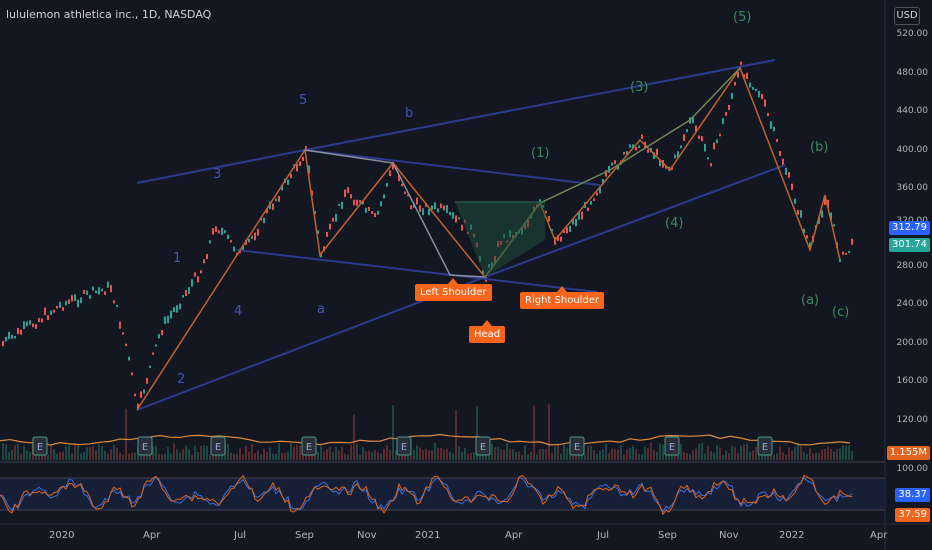 Image resolution: width=932 pixels, height=550 pixels. I want to click on right-shoulder-callout: Right Shoulder, so click(562, 297).